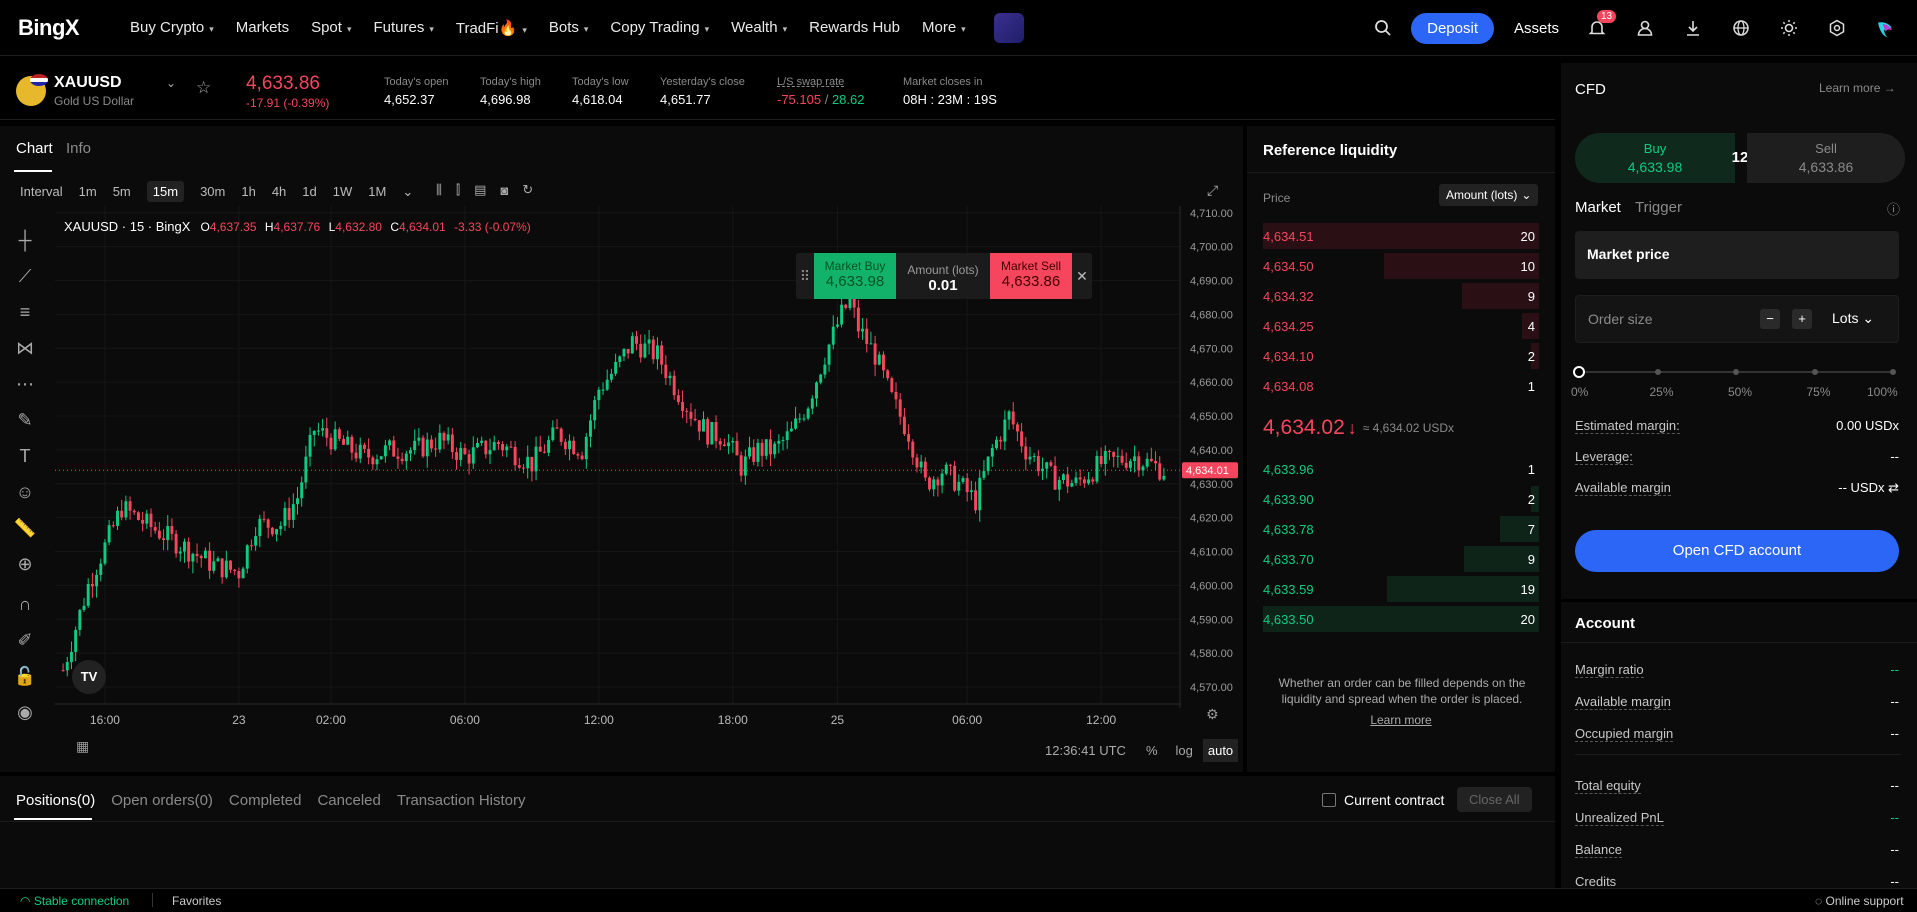  Describe the element at coordinates (1826, 158) in the screenshot. I see `cfd-sell-button: Sell 4,633.86` at that location.